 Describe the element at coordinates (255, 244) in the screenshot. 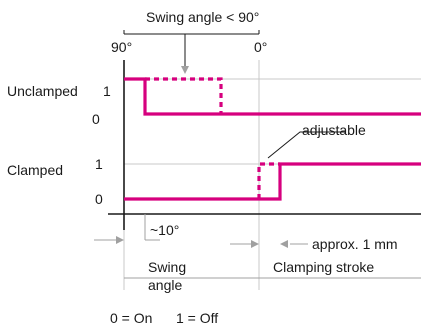

I see `end-dimension-arrowhead` at that location.